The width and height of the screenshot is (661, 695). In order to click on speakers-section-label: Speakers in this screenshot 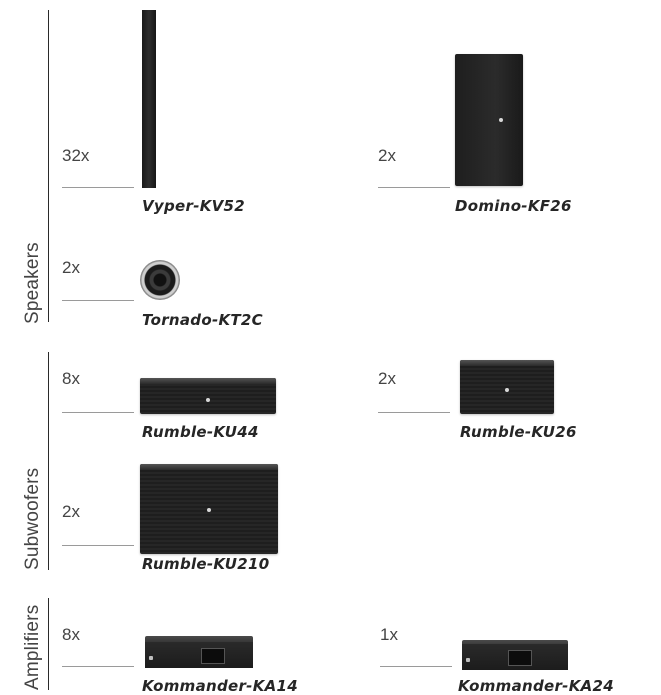, I will do `click(32, 283)`.